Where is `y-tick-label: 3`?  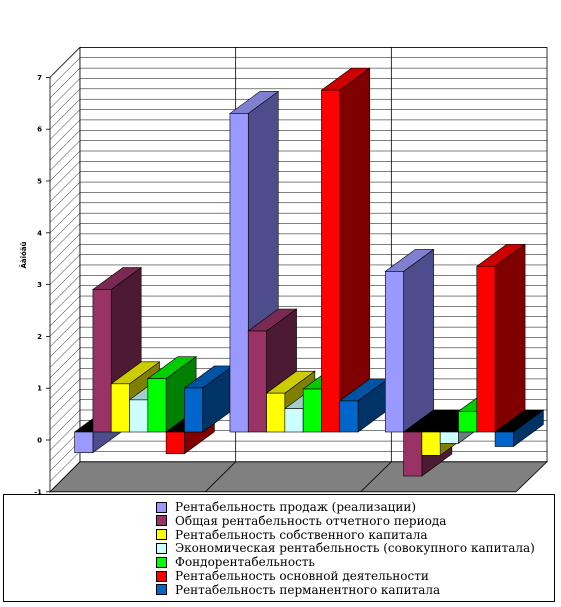 y-tick-label: 3 is located at coordinates (39, 285).